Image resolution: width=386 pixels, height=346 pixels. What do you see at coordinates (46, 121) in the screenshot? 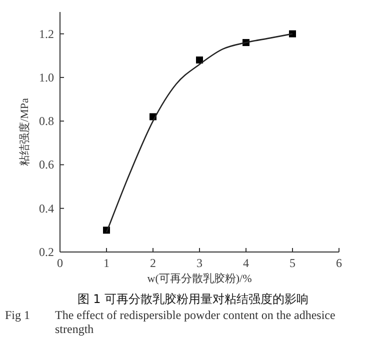
I see `y-tick-label: 0.8` at bounding box center [46, 121].